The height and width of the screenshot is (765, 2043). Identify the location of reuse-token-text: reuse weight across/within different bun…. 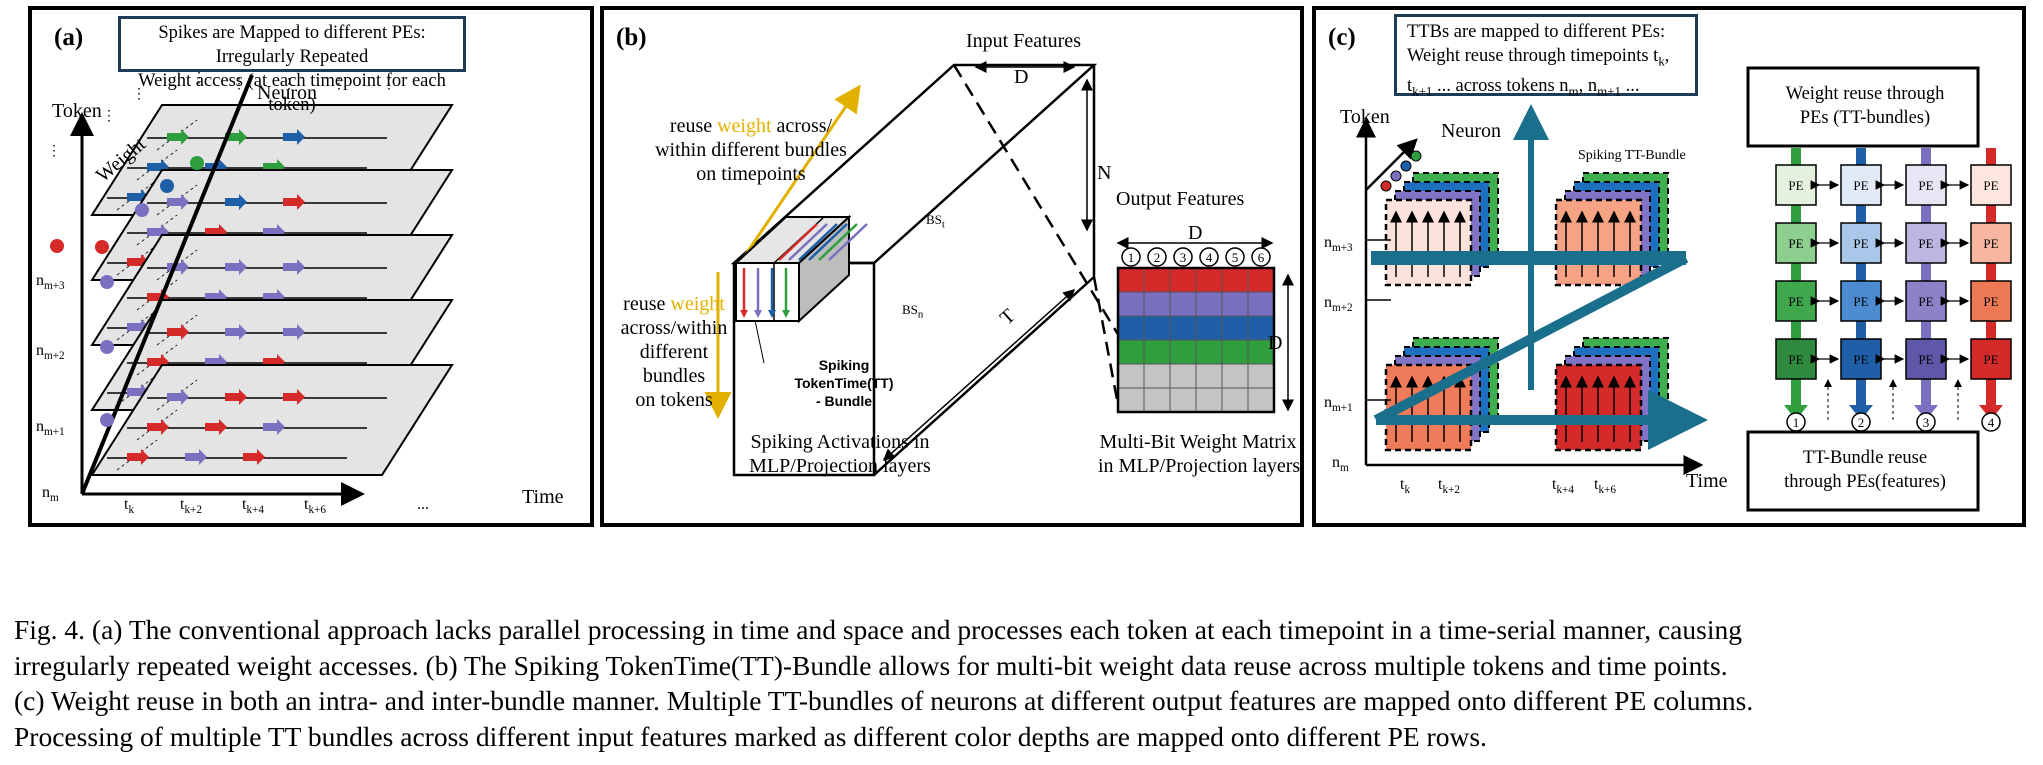
(674, 352).